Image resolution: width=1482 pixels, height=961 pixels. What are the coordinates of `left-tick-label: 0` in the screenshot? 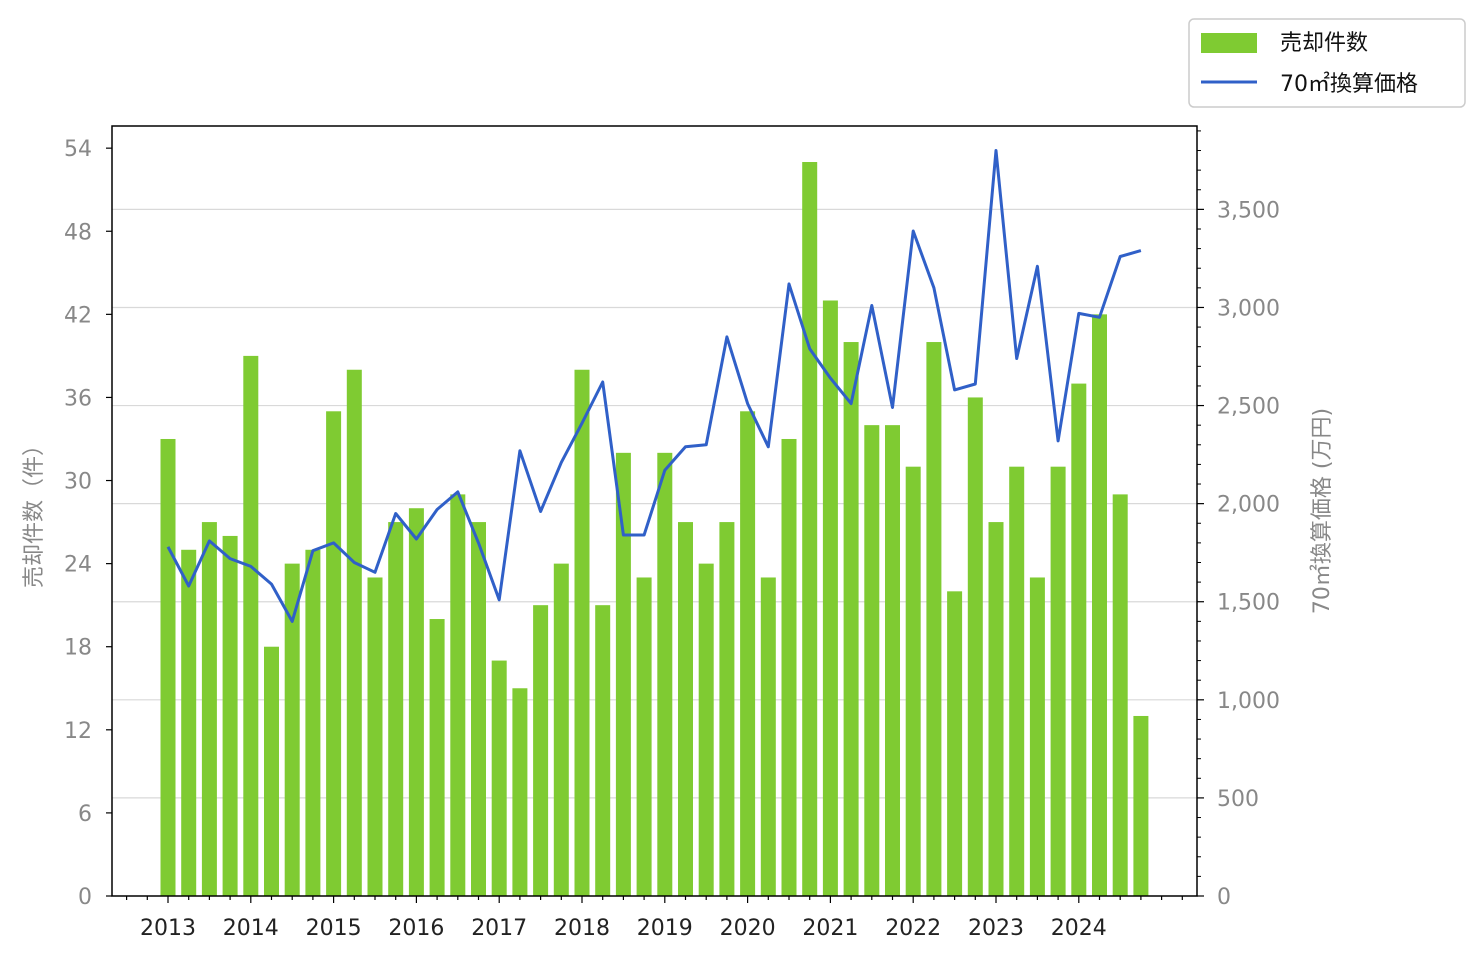 It's located at (85, 897).